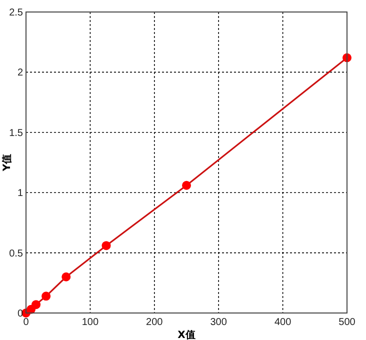 The width and height of the screenshot is (366, 340). What do you see at coordinates (16, 254) in the screenshot?
I see `y-tick-label: 0.5` at bounding box center [16, 254].